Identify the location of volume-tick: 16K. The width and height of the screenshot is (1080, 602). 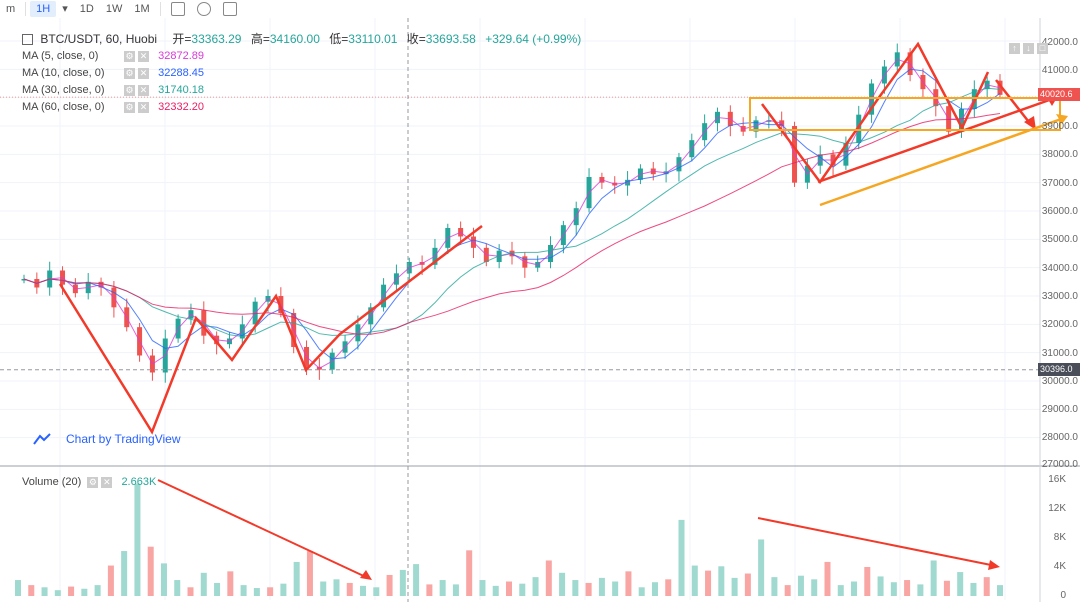
(1057, 479).